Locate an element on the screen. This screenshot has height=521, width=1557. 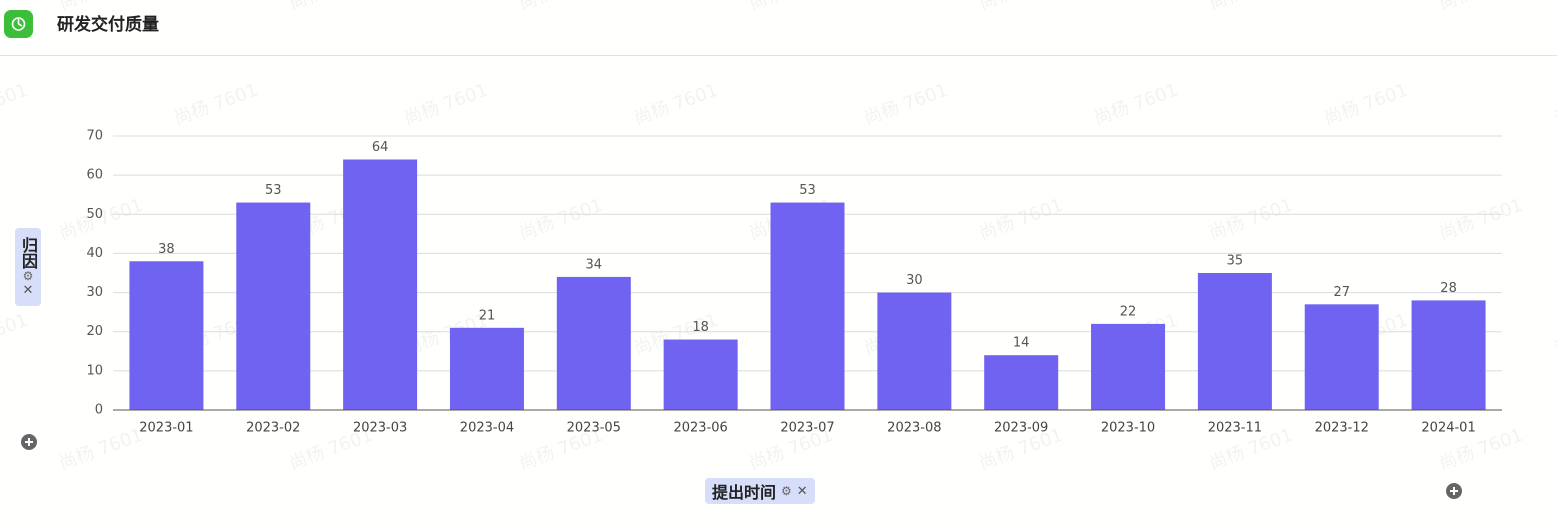
x-tick-label: 2024-01 is located at coordinates (1448, 428).